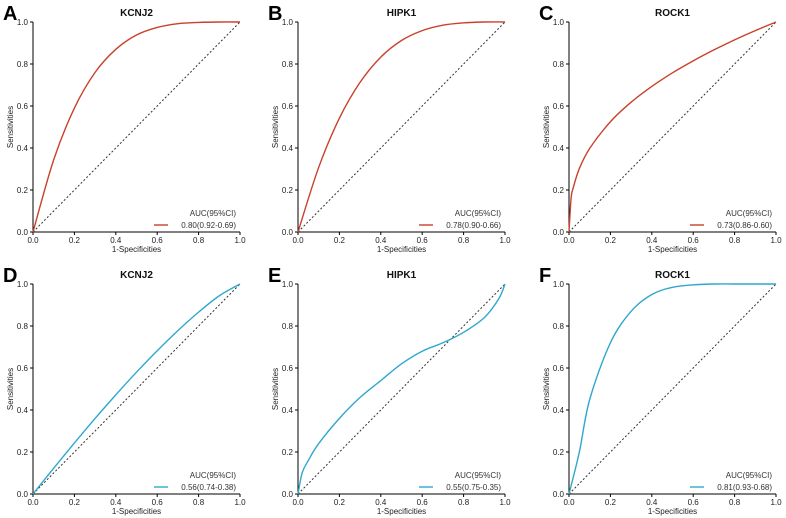  I want to click on panel-label: D, so click(10, 276).